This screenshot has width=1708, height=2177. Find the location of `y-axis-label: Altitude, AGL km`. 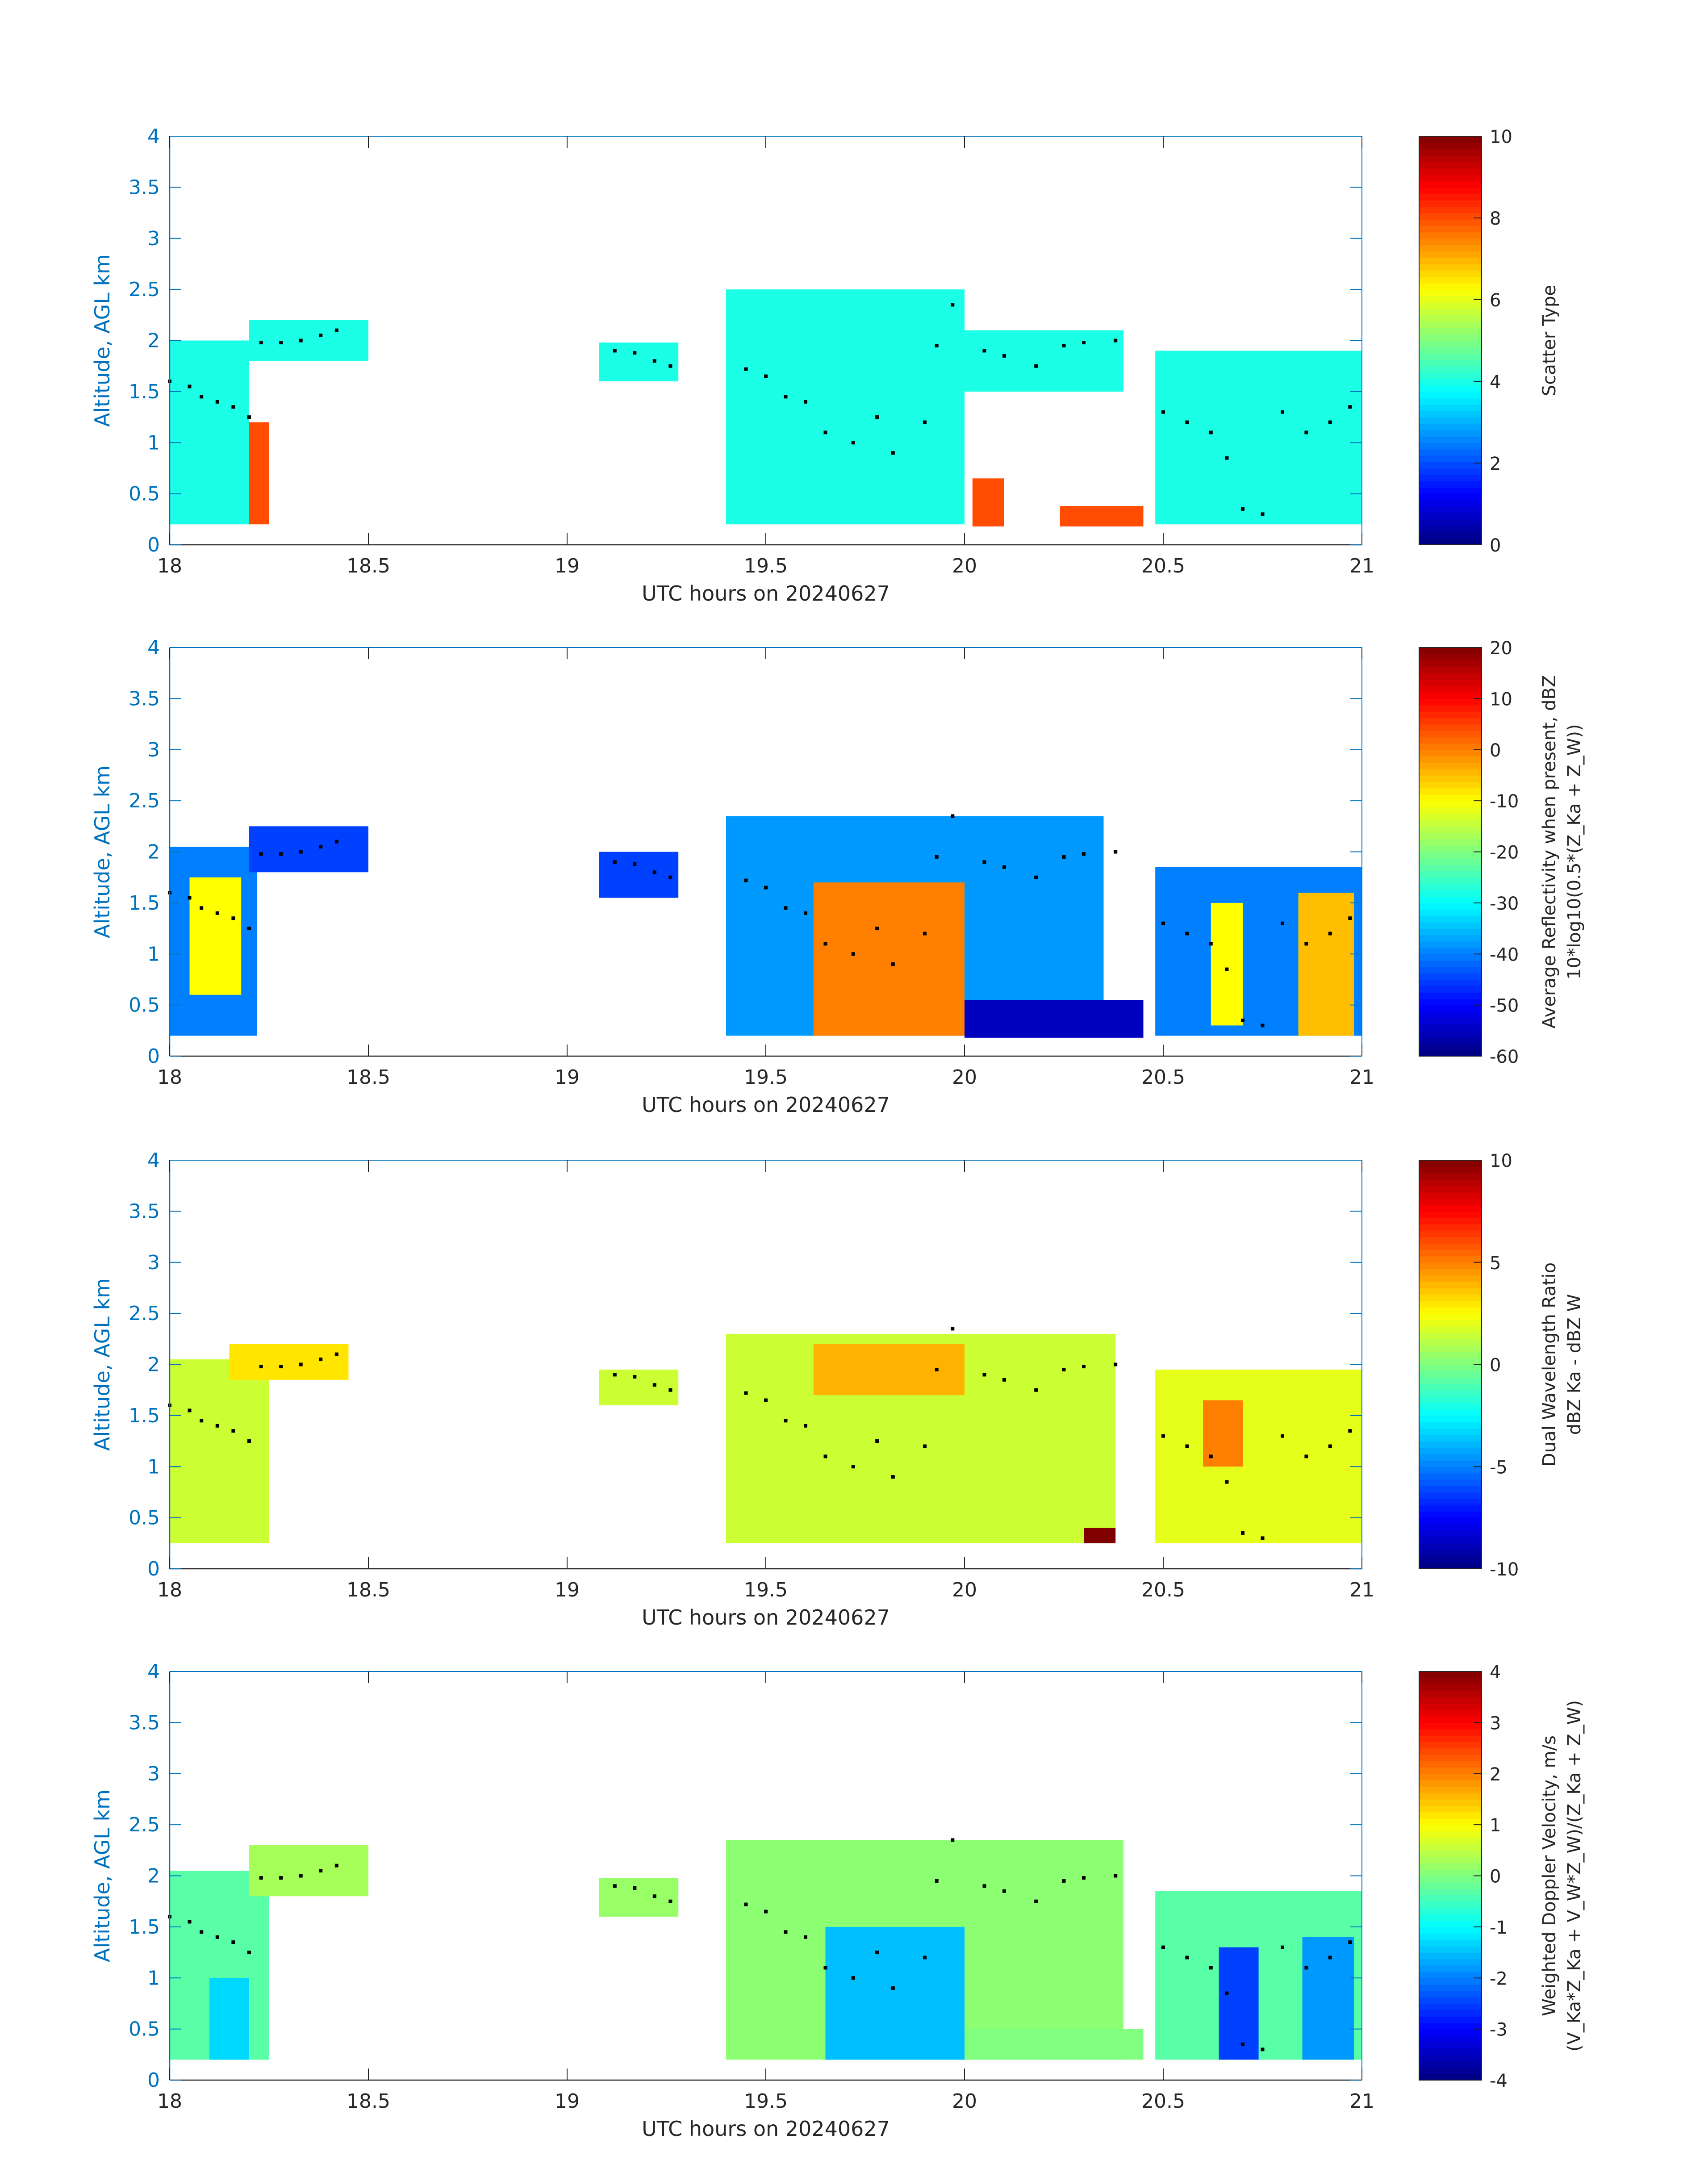

y-axis-label: Altitude, AGL km is located at coordinates (102, 851).